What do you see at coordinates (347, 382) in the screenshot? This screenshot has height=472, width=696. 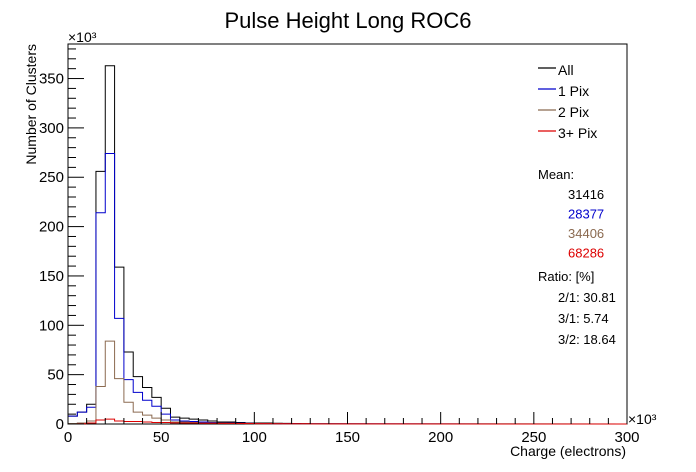 I see `series-2-histogram` at bounding box center [347, 382].